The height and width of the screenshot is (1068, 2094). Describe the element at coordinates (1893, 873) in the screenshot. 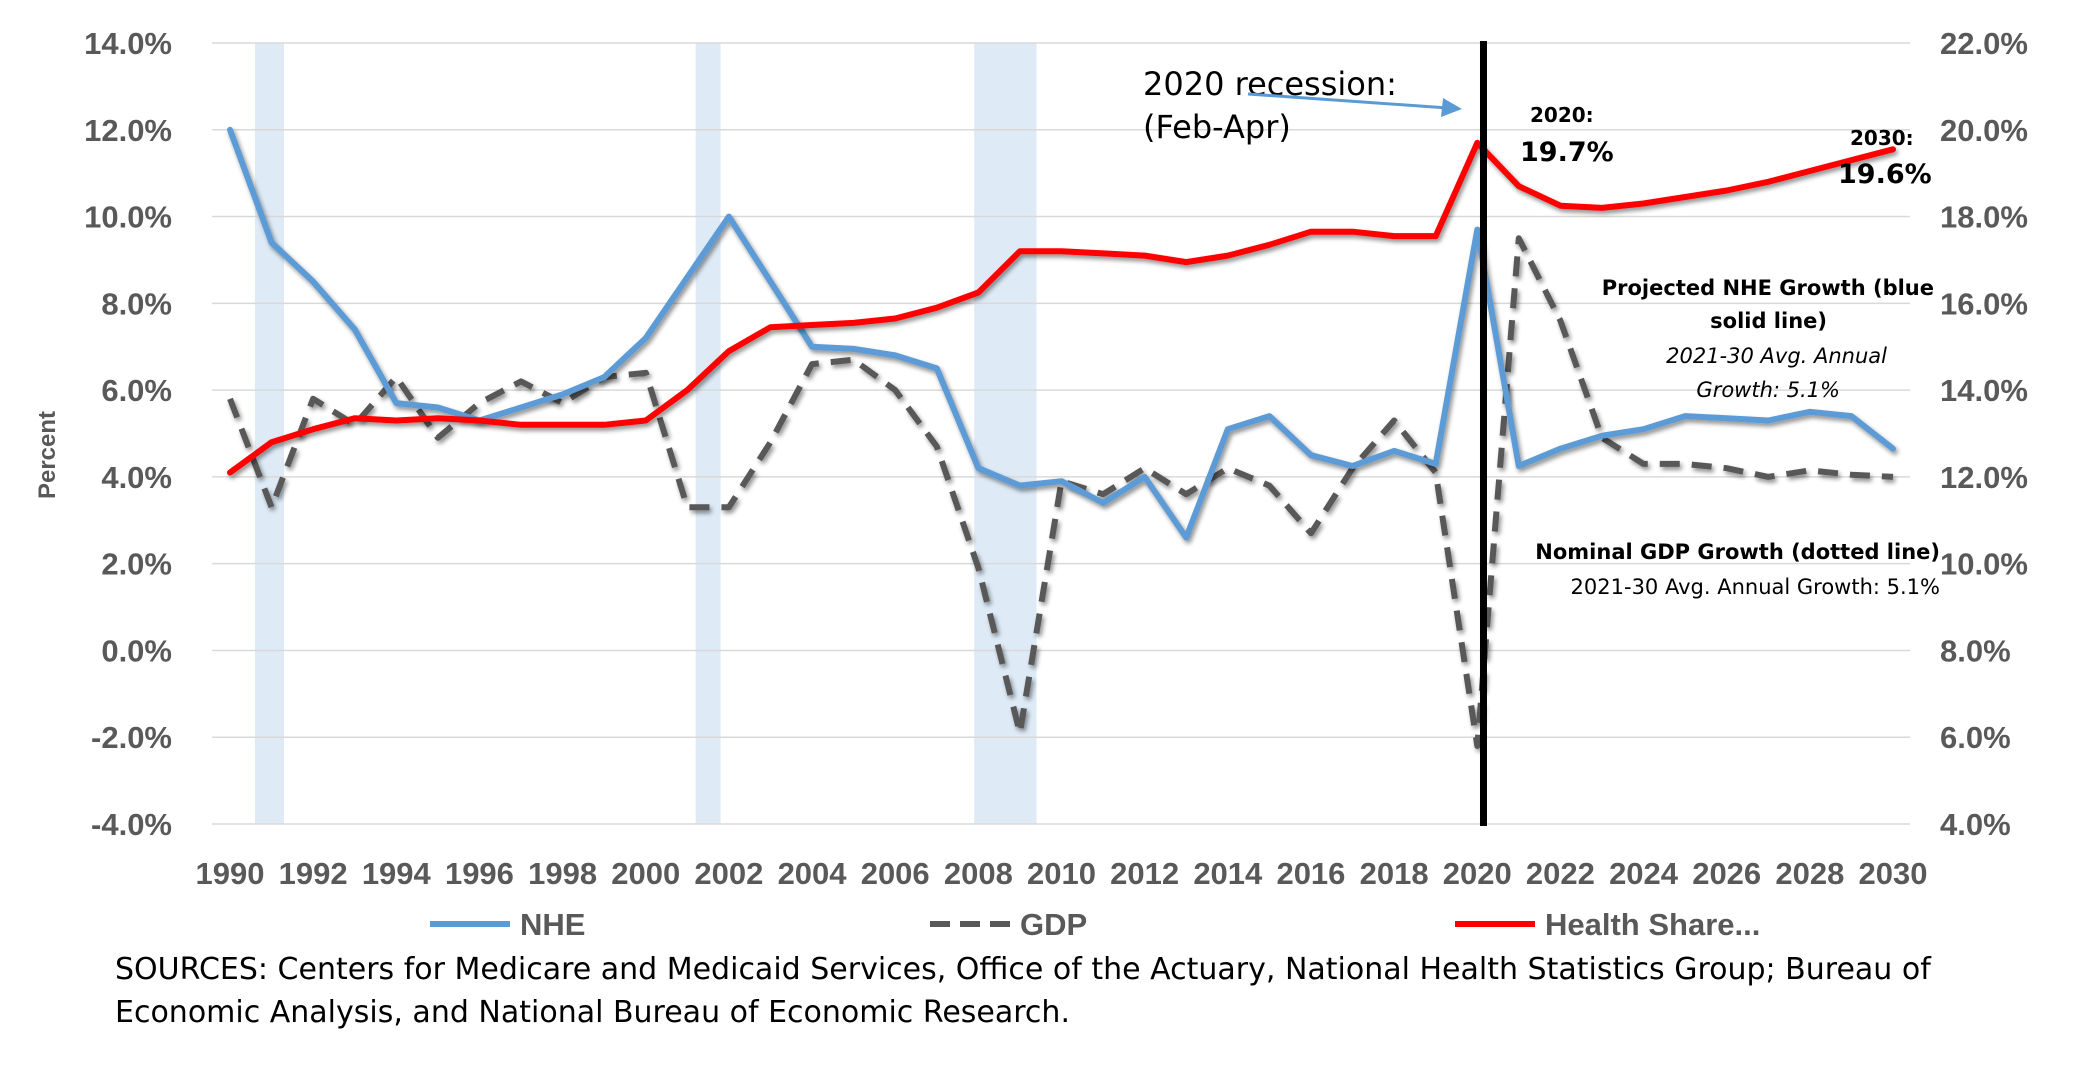

I see `x-tick-label: 2030` at that location.